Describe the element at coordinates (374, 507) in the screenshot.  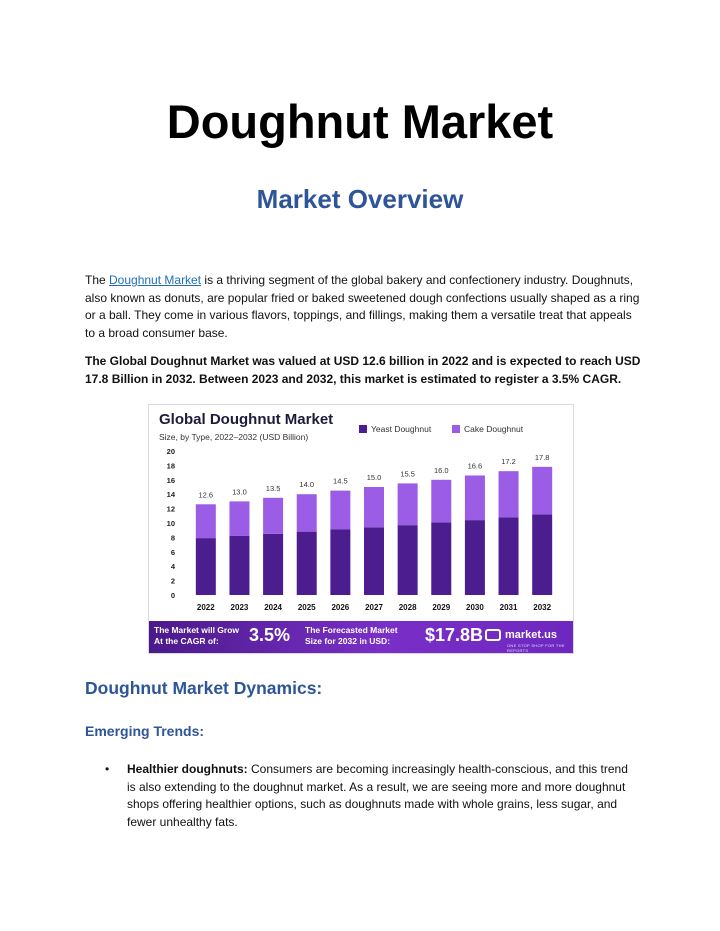
I see `bar-cake-2027` at that location.